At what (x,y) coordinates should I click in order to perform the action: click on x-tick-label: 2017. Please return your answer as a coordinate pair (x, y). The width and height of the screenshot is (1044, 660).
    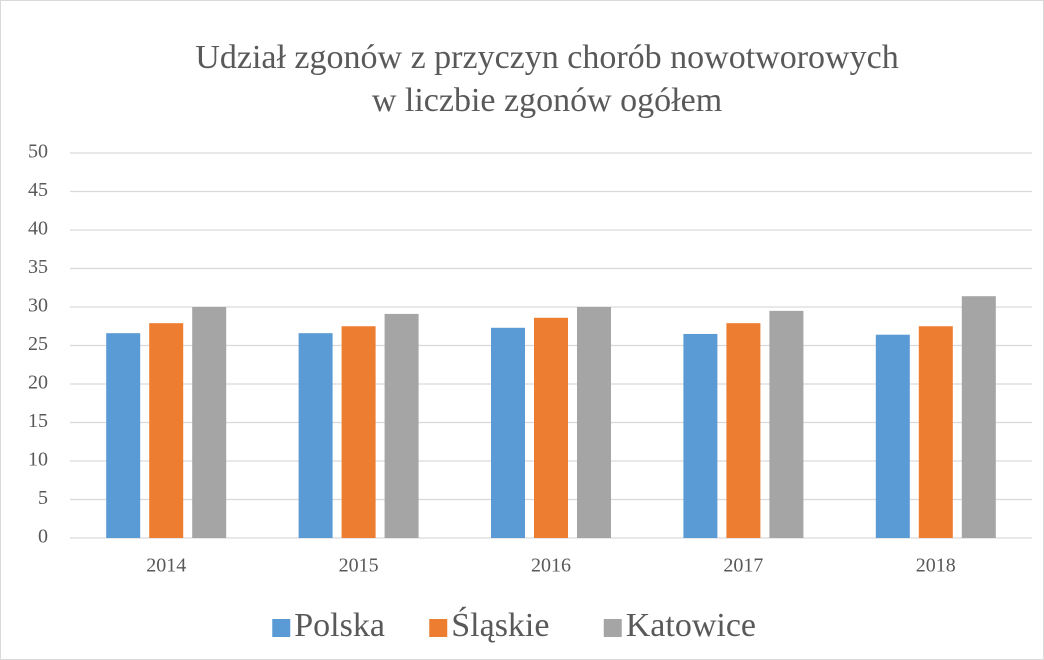
    Looking at the image, I should click on (743, 566).